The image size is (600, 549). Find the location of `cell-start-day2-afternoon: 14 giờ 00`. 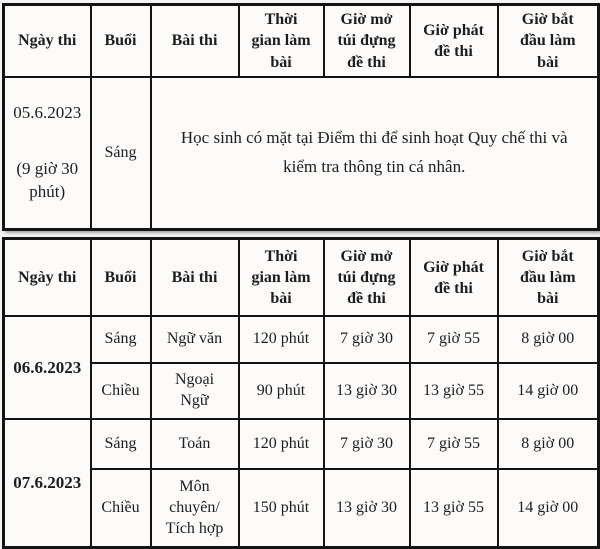

cell-start-day2-afternoon: 14 giờ 00 is located at coordinates (548, 391).